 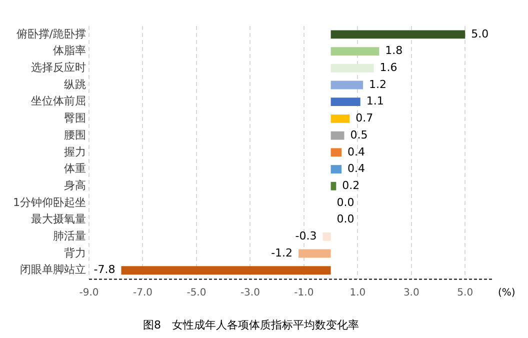 What do you see at coordinates (75, 151) in the screenshot?
I see `y-tick-label: 握力` at bounding box center [75, 151].